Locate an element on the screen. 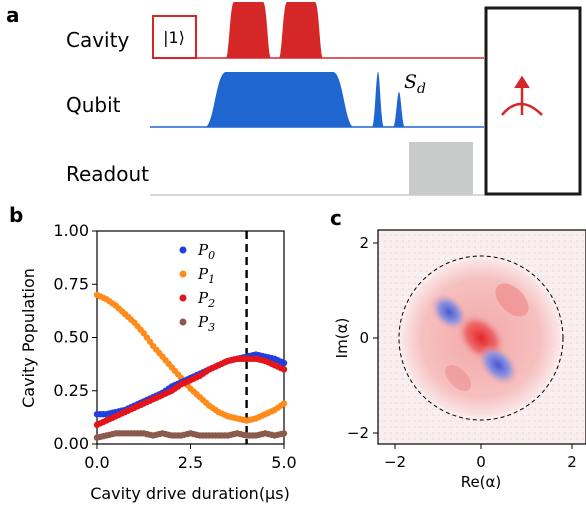 The height and width of the screenshot is (510, 586). plot-c-xlabel: Re(α) is located at coordinates (481, 482).